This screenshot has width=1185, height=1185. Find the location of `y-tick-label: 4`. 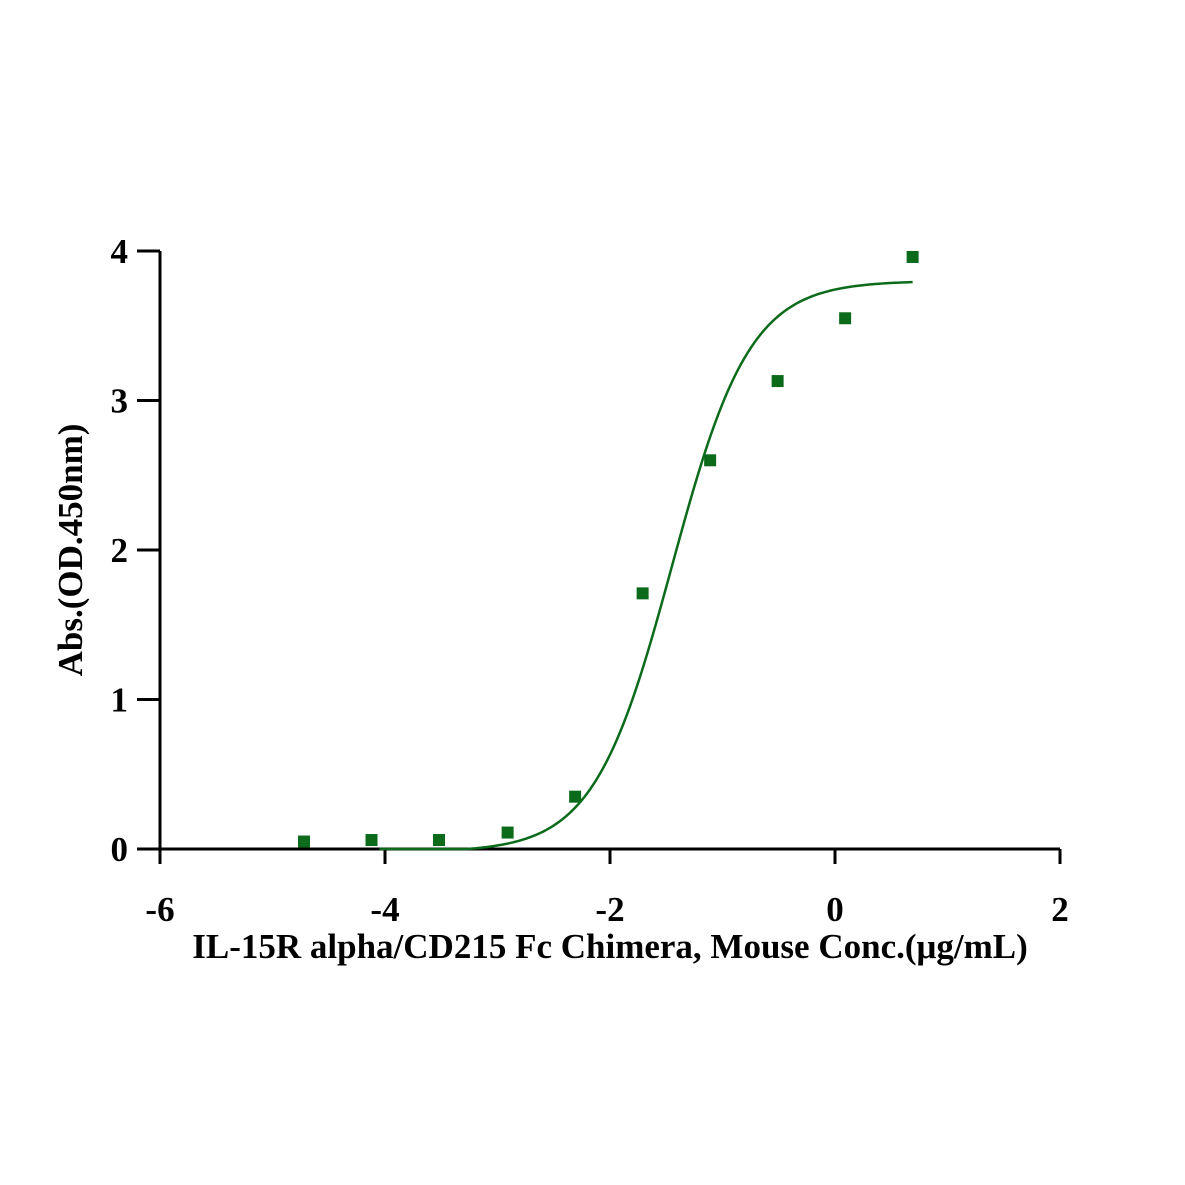

y-tick-label: 4 is located at coordinates (120, 251).